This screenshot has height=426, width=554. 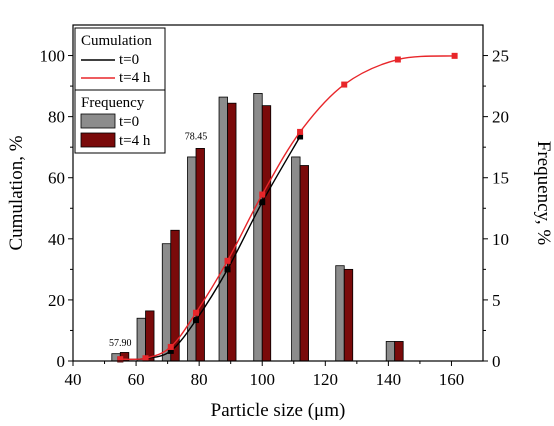 What do you see at coordinates (326, 379) in the screenshot?
I see `x-tick-label: 120` at bounding box center [326, 379].